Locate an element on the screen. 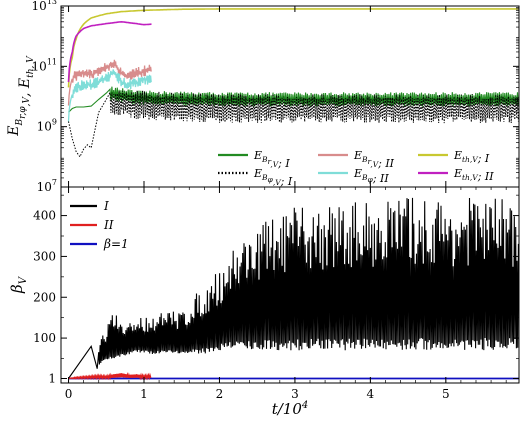 This screenshot has height=422, width=520. series-beta-II is located at coordinates (110, 376).